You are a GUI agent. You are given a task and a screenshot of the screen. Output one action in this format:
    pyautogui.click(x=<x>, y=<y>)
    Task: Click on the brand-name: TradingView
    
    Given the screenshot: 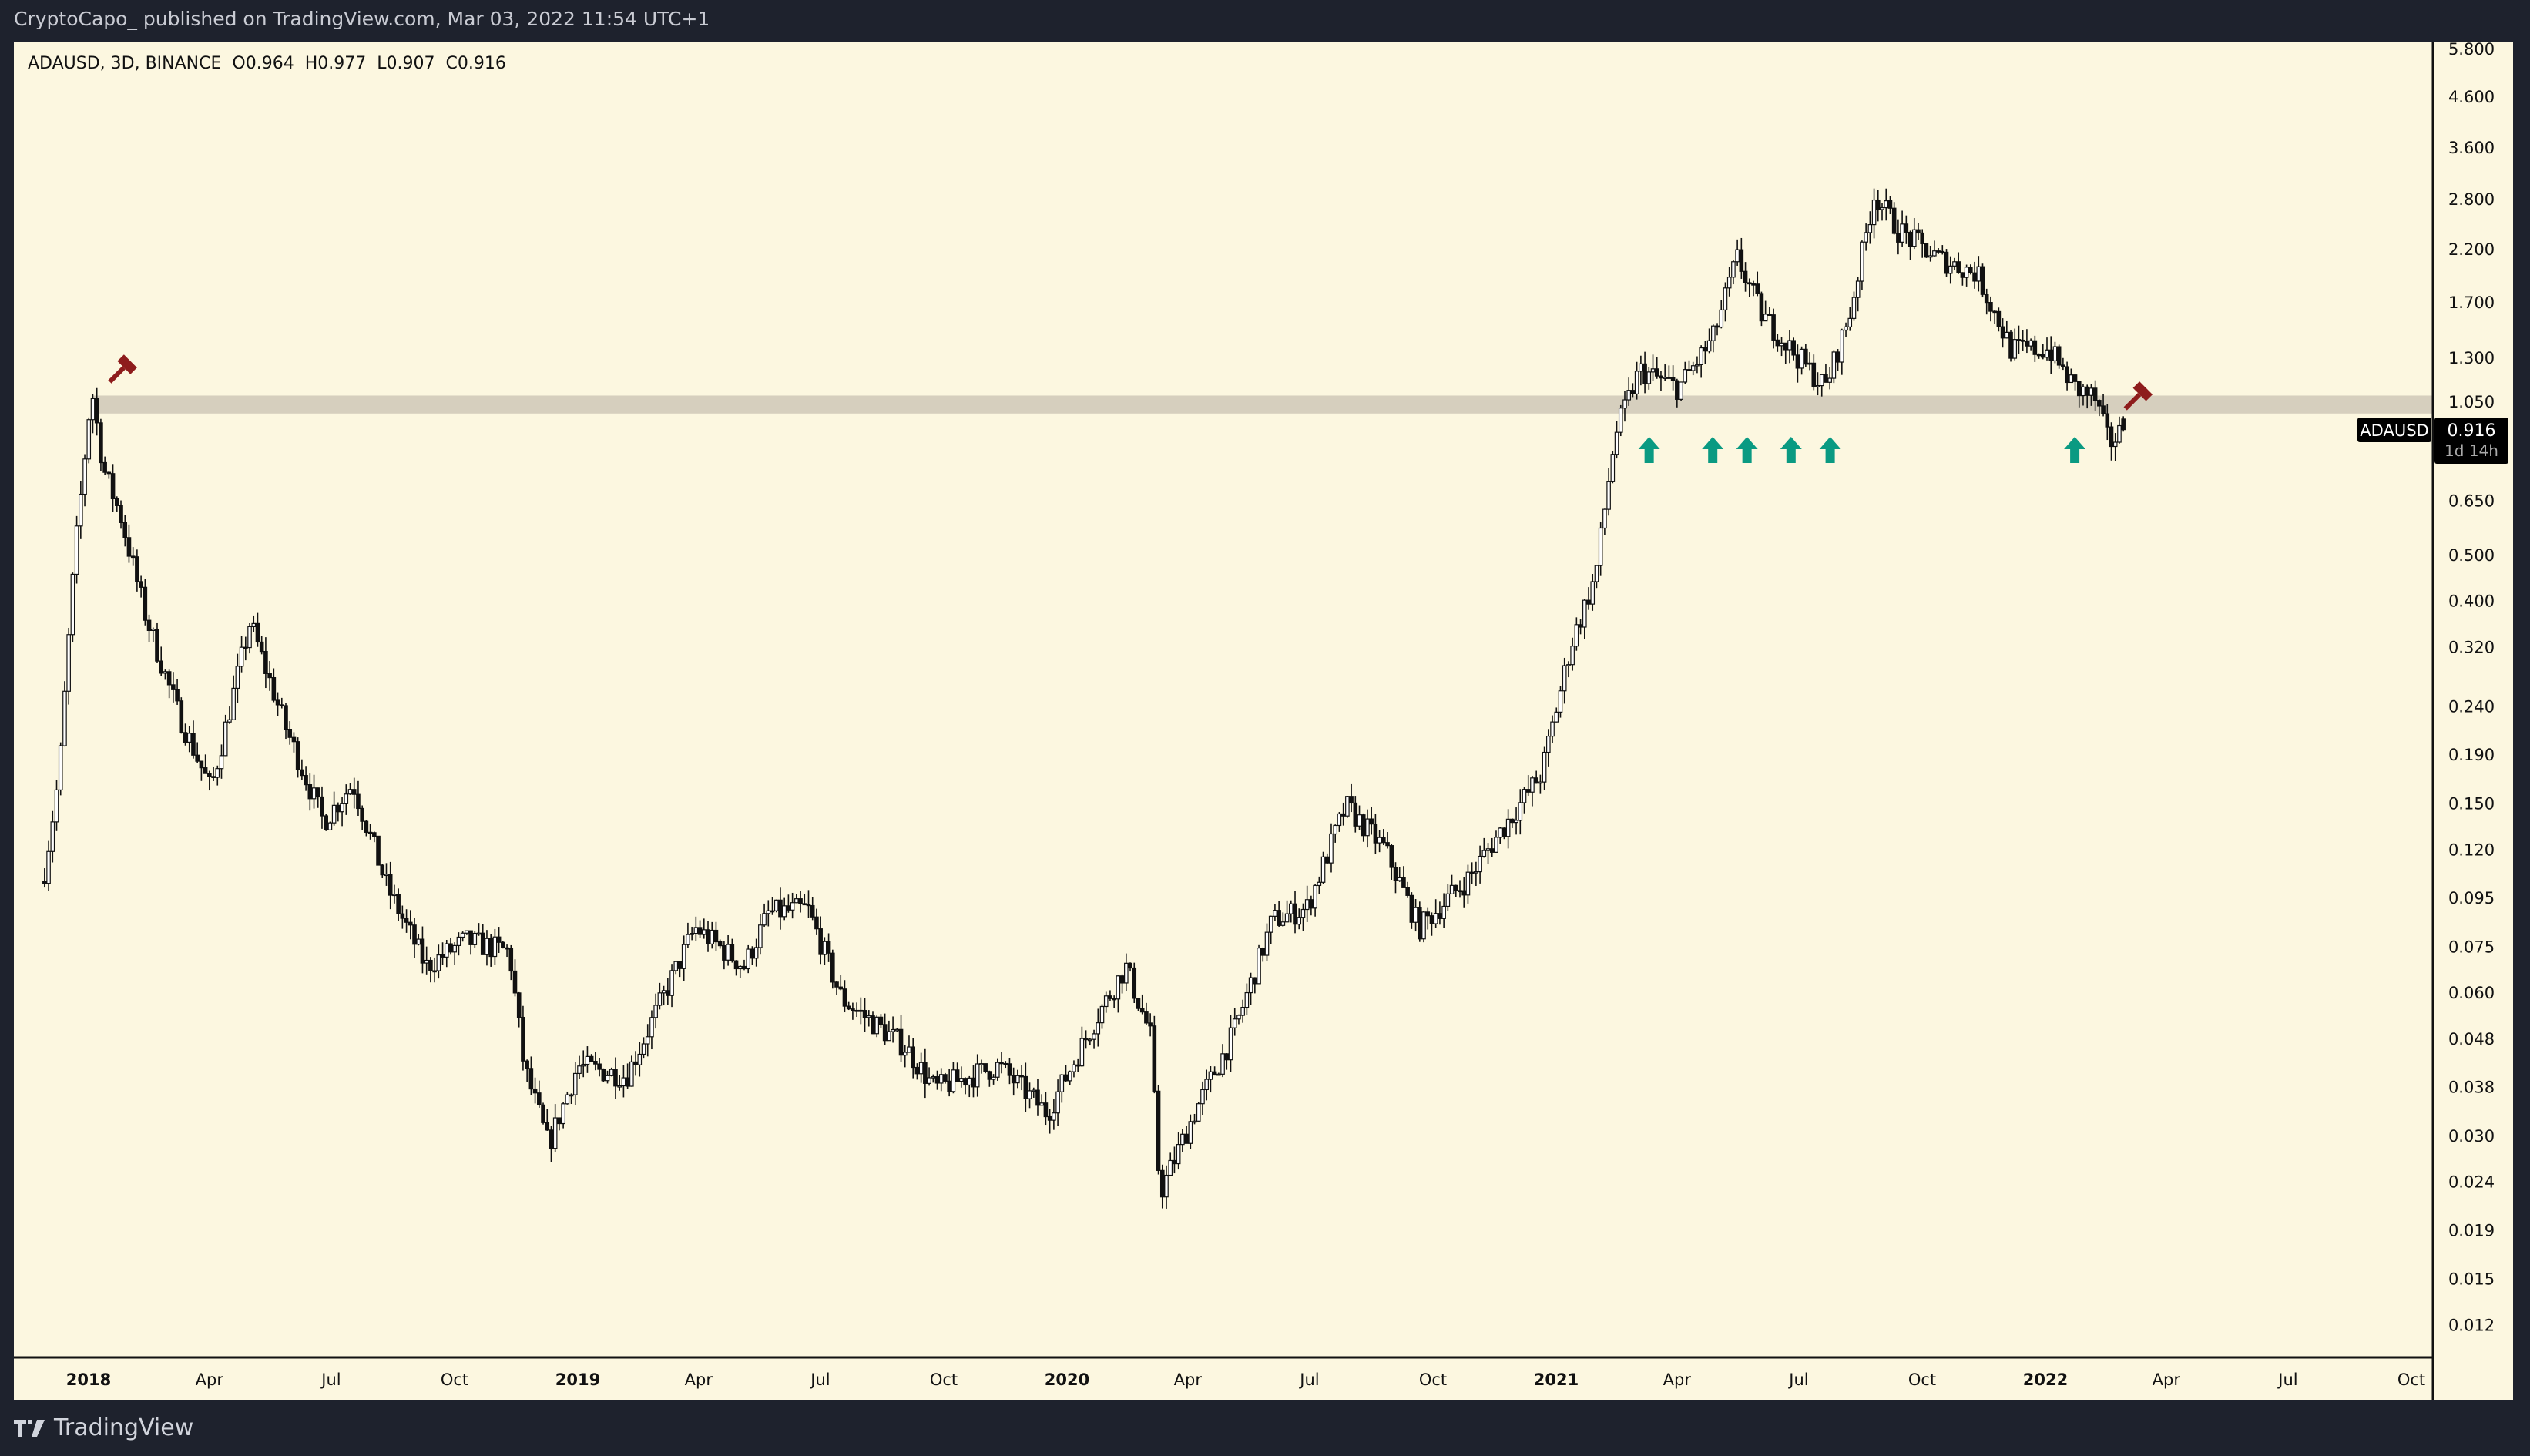 What is the action you would take?
    pyautogui.click(x=124, y=1428)
    